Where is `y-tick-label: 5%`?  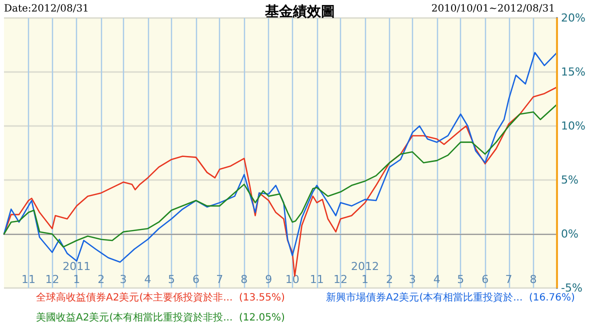 y-tick-label: 5% is located at coordinates (569, 180).